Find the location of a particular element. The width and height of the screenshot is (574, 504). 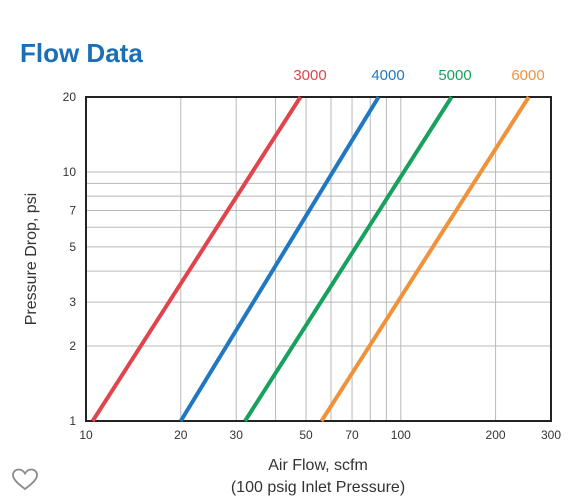

y-axis-label: Pressure Drop, psi is located at coordinates (31, 259).